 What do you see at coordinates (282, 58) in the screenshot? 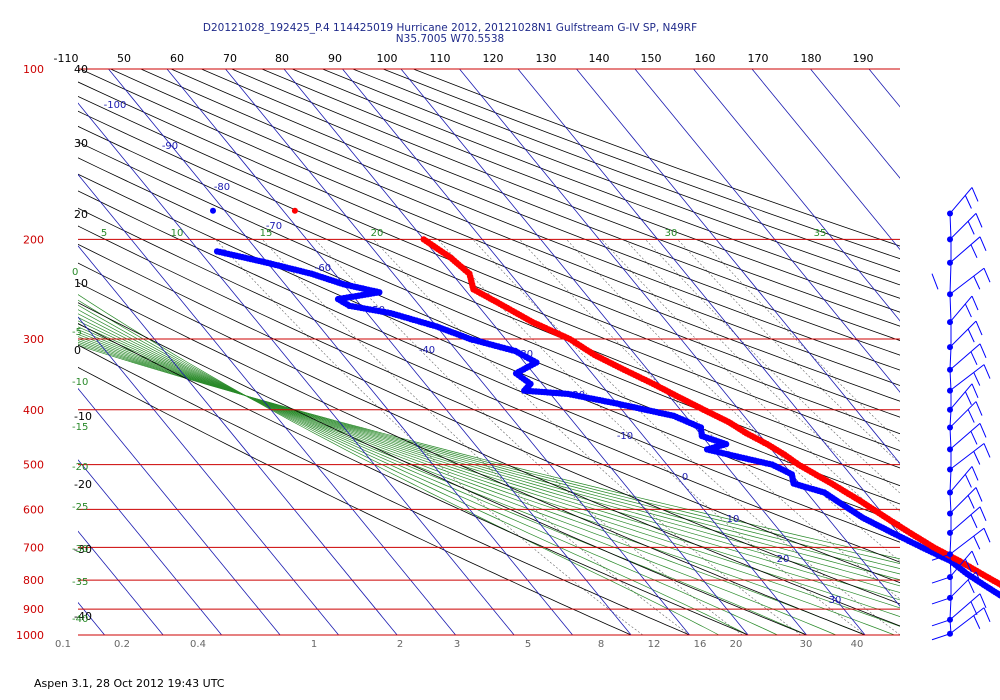
I see `top-temp-tick-label: 80` at bounding box center [282, 58].